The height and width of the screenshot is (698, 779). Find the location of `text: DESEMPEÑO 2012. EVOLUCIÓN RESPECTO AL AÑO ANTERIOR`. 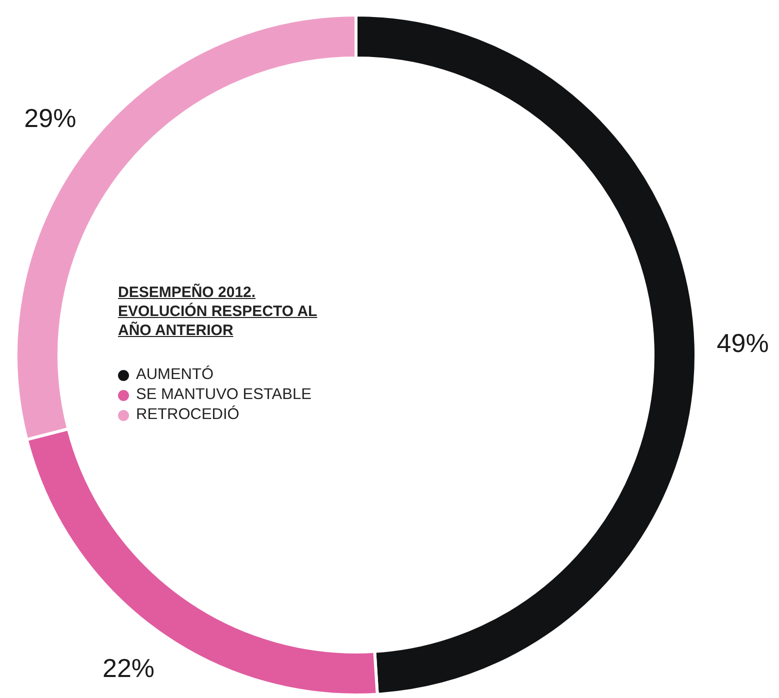

text: DESEMPEÑO 2012. EVOLUCIÓN RESPECTO AL AÑO ANTERIOR is located at coordinates (218, 311).